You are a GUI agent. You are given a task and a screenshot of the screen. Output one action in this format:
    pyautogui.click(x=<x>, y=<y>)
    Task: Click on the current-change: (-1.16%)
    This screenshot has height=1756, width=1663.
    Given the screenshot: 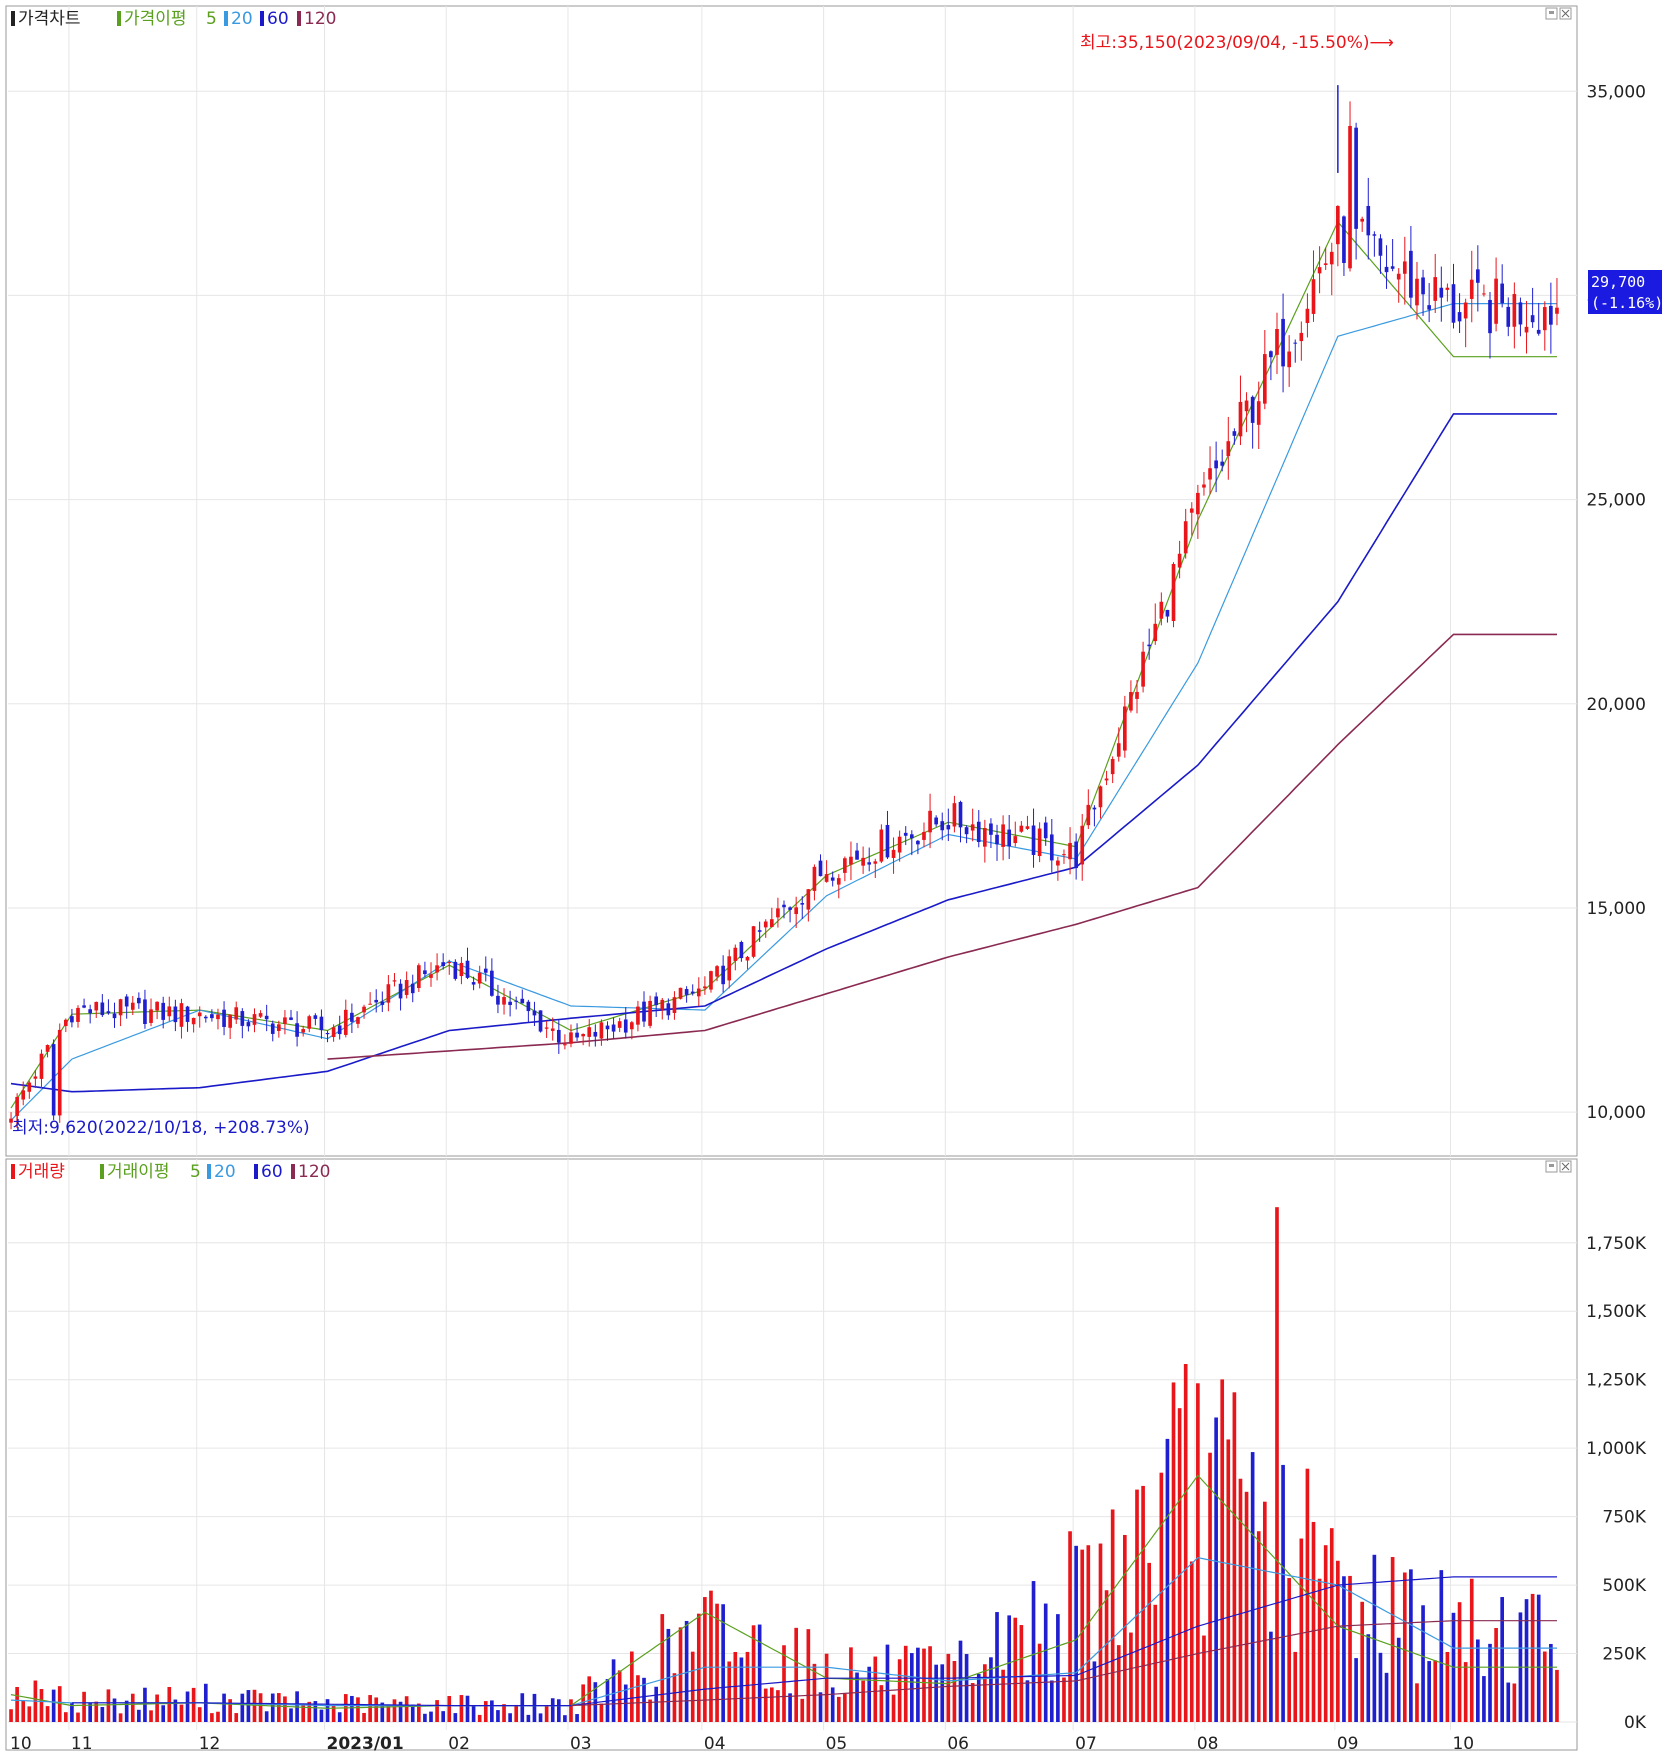 What is the action you would take?
    pyautogui.click(x=1627, y=303)
    